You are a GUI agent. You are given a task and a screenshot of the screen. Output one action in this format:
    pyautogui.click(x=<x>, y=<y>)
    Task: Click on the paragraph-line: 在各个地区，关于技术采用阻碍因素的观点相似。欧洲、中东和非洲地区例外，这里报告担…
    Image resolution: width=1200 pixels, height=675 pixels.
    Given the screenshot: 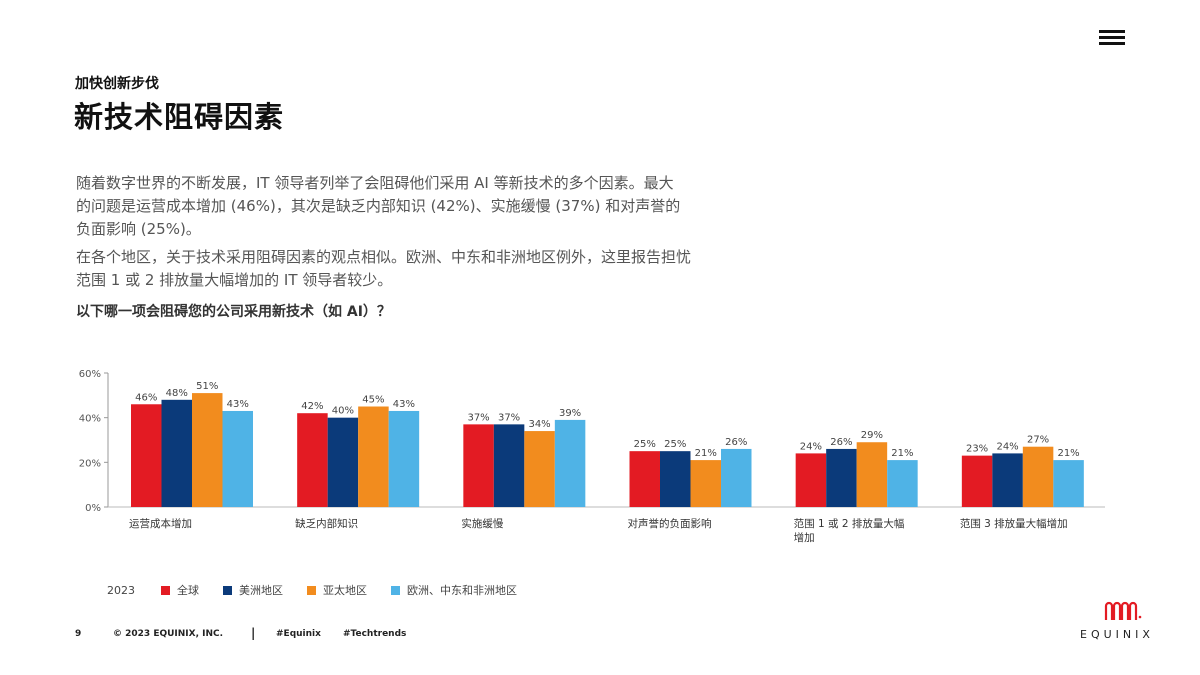 What is the action you would take?
    pyautogui.click(x=384, y=257)
    